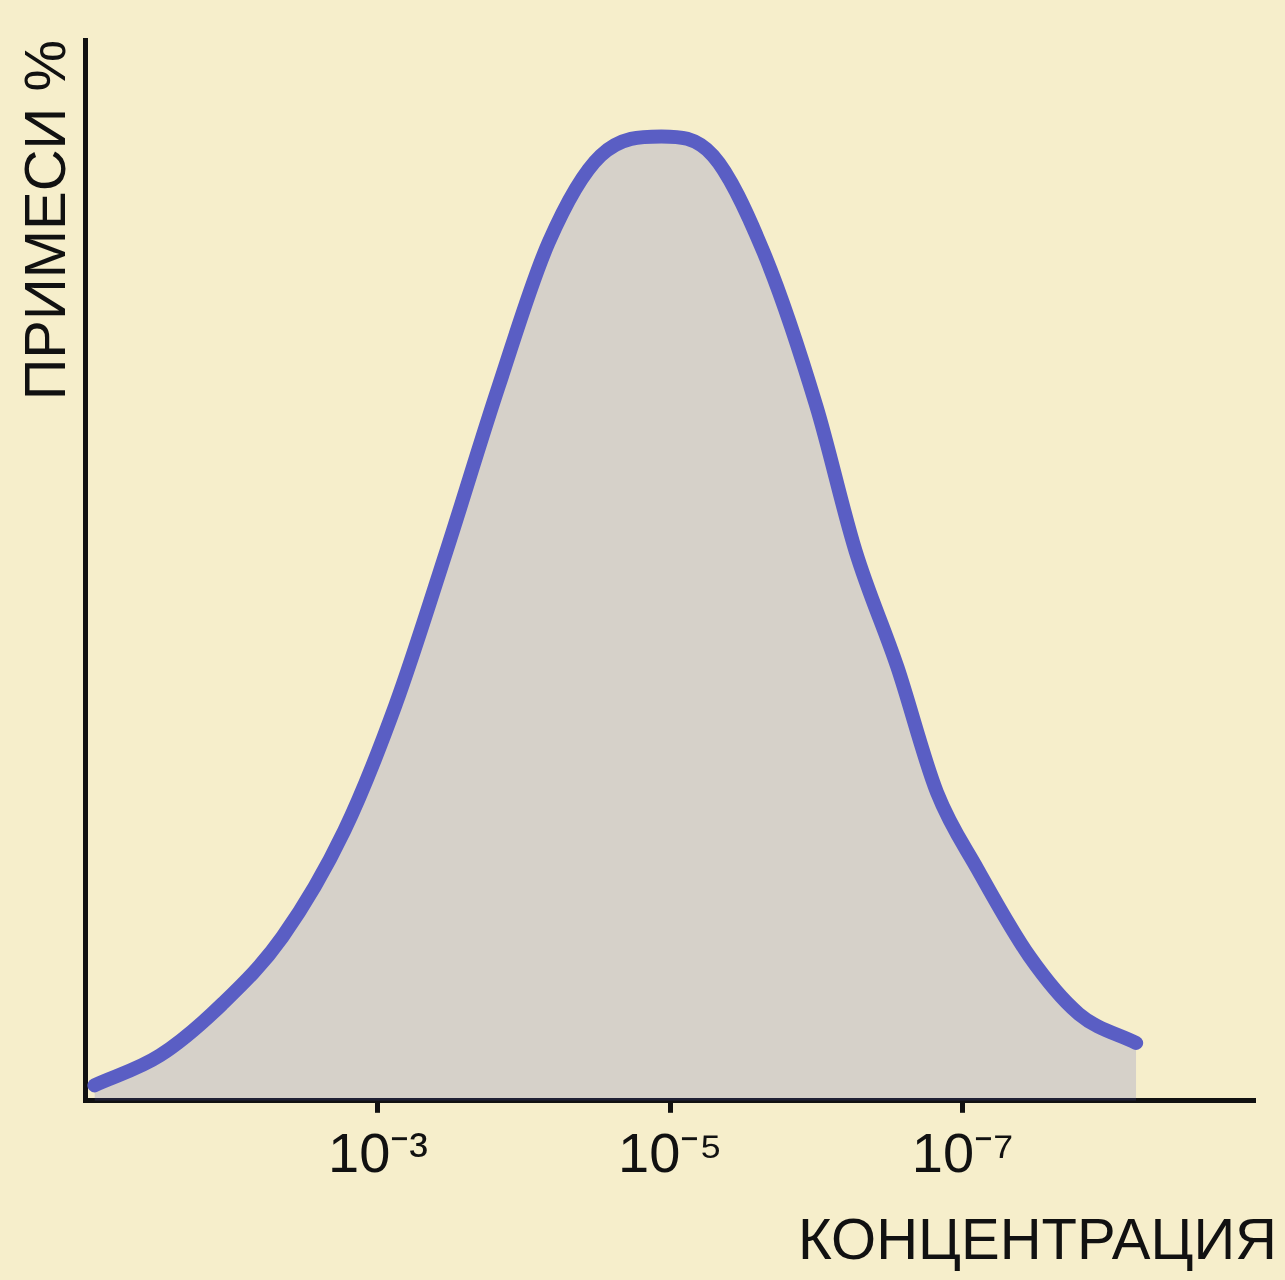 The height and width of the screenshot is (1280, 1285). What do you see at coordinates (962, 1152) in the screenshot?
I see `x-tick-label: 10⁻⁷` at bounding box center [962, 1152].